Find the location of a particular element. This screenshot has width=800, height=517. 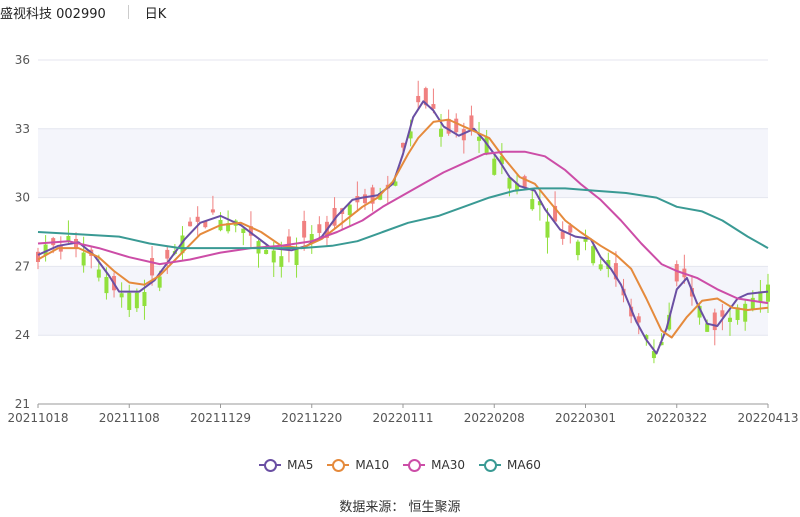

y-tick-label: 24 is located at coordinates (22, 335).